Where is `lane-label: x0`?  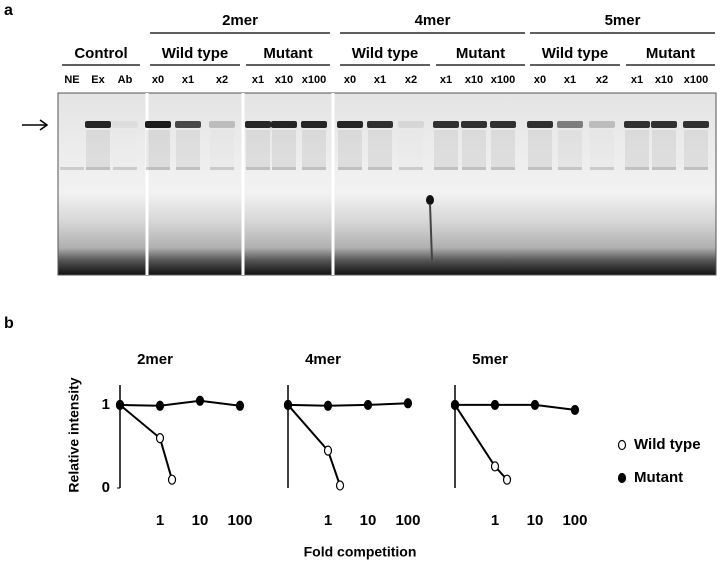
lane-label: x0 is located at coordinates (350, 80).